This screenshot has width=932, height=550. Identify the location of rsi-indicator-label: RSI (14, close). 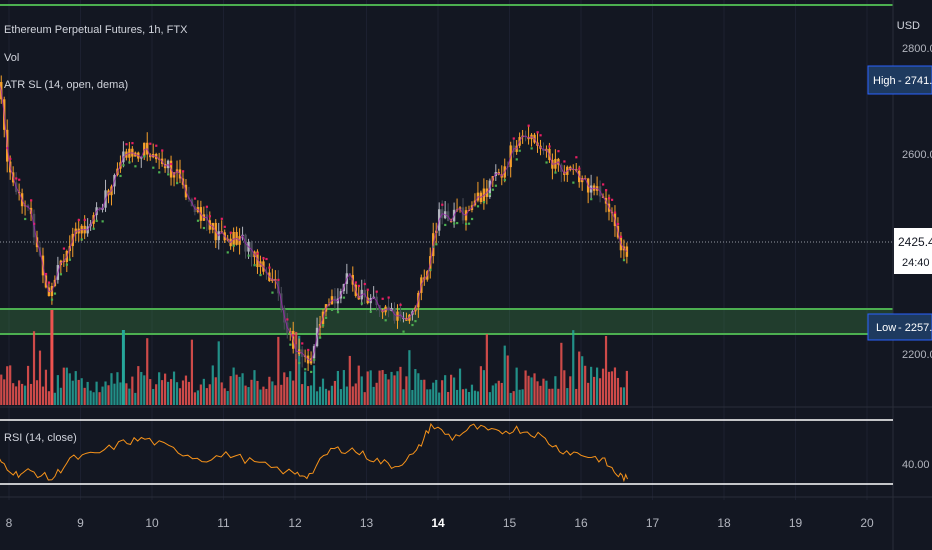
(40, 438).